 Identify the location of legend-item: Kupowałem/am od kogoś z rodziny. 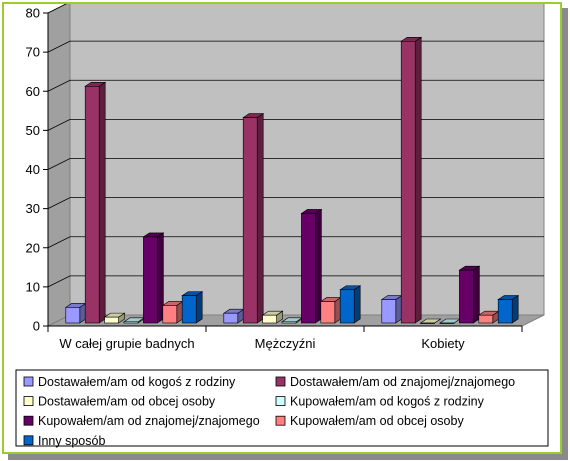
(380, 402).